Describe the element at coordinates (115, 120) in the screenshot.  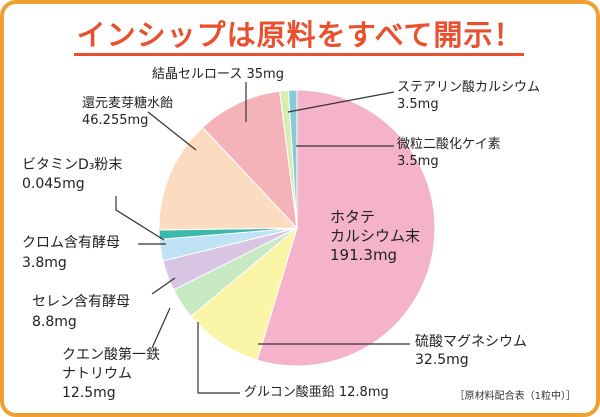
I see `slice-label-line: 46.255mg` at that location.